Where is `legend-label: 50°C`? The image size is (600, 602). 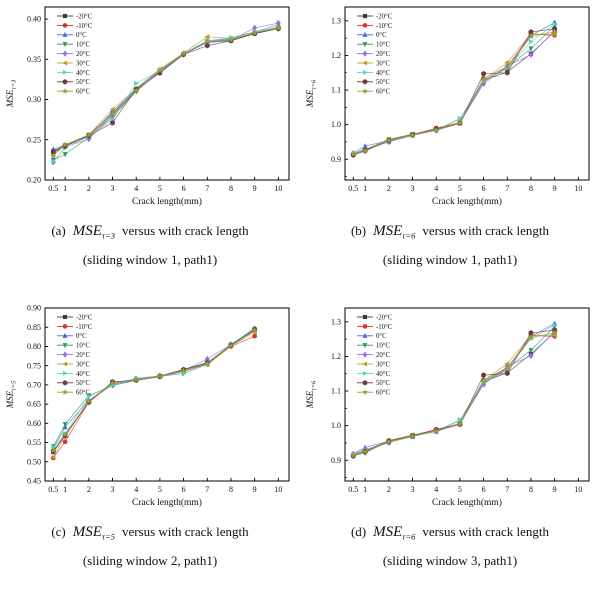 legend-label: 50°C is located at coordinates (383, 383).